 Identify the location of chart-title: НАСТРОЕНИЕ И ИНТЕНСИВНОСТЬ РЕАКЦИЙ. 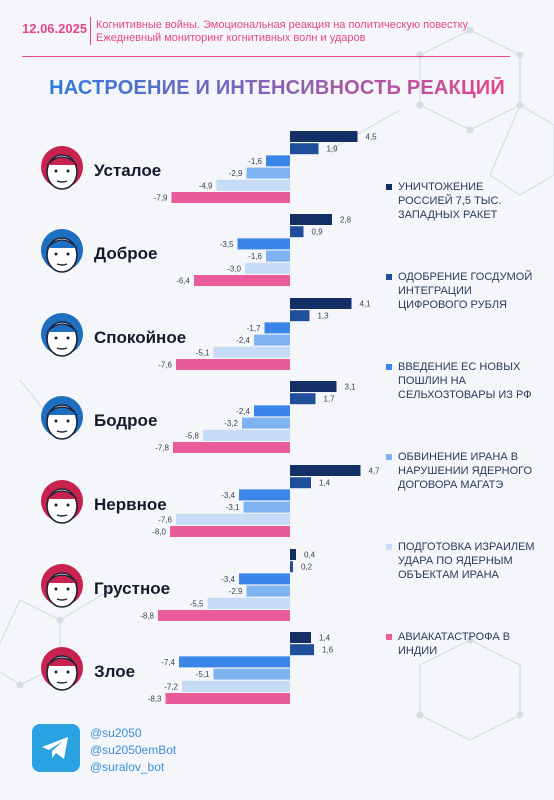
(277, 88).